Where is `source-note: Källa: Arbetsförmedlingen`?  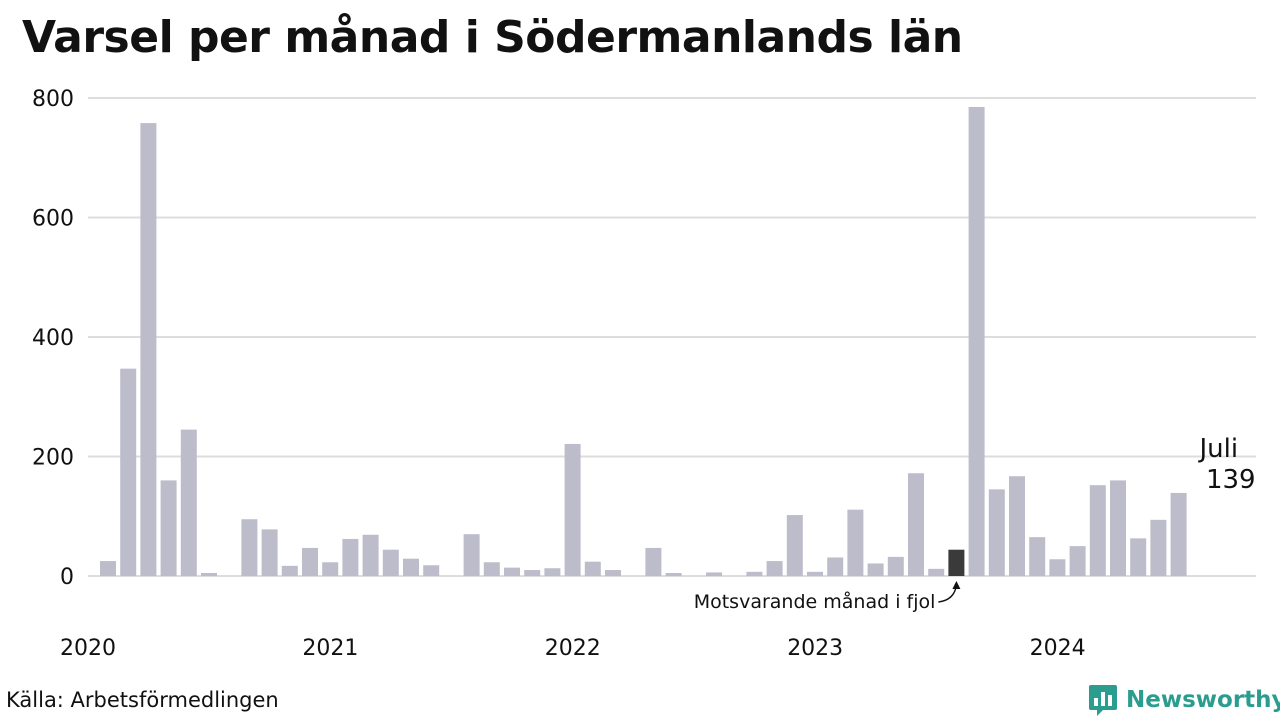
source-note: Källa: Arbetsförmedlingen is located at coordinates (142, 700).